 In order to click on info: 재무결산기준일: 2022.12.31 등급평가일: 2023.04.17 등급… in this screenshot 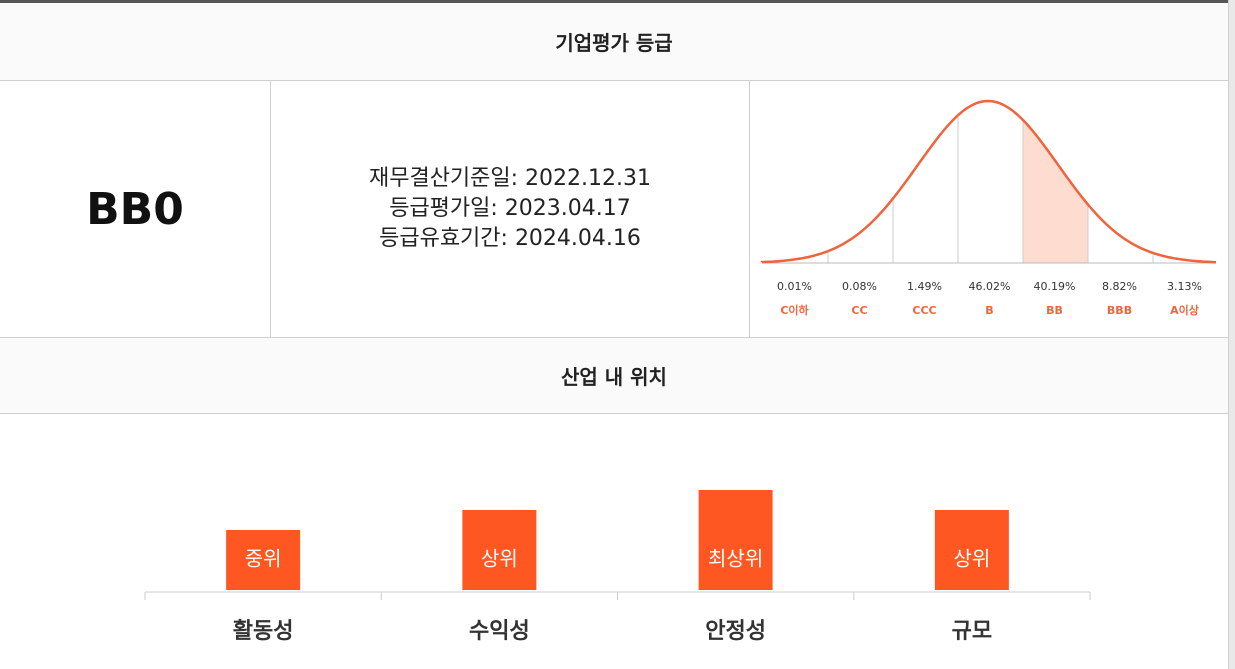, I will do `click(510, 209)`.